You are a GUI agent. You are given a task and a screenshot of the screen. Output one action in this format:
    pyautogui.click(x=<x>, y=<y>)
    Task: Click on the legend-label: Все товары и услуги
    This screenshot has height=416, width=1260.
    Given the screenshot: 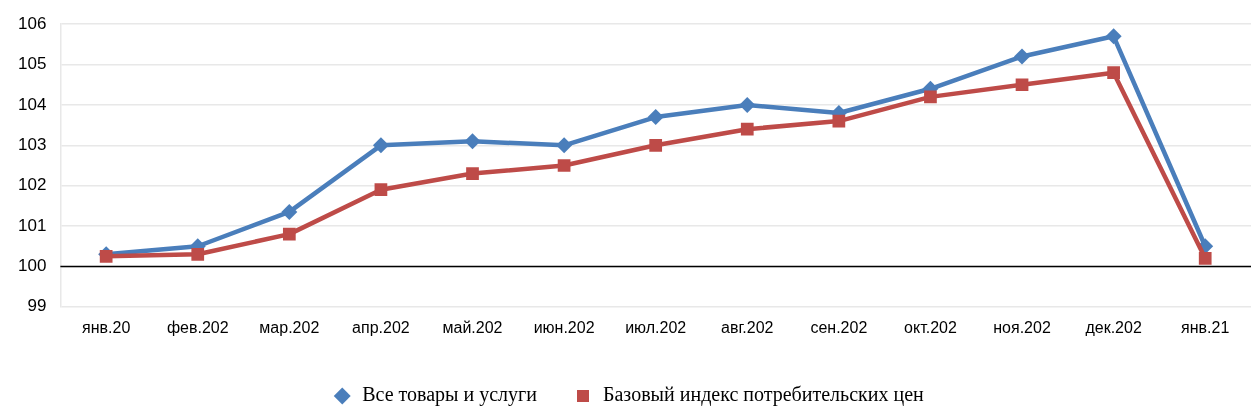 What is the action you would take?
    pyautogui.click(x=450, y=395)
    